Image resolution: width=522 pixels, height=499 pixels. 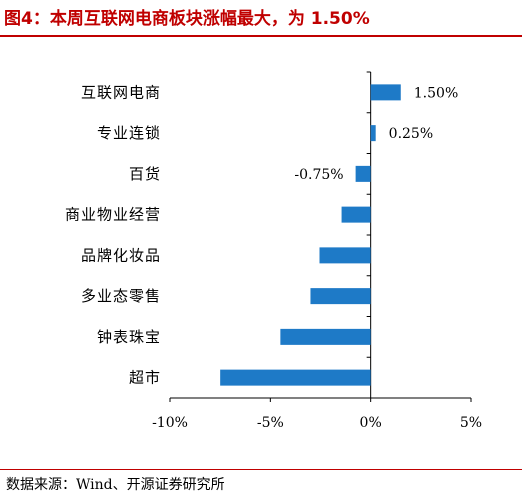 What do you see at coordinates (129, 337) in the screenshot?
I see `category-label: 钟表珠宝` at bounding box center [129, 337].